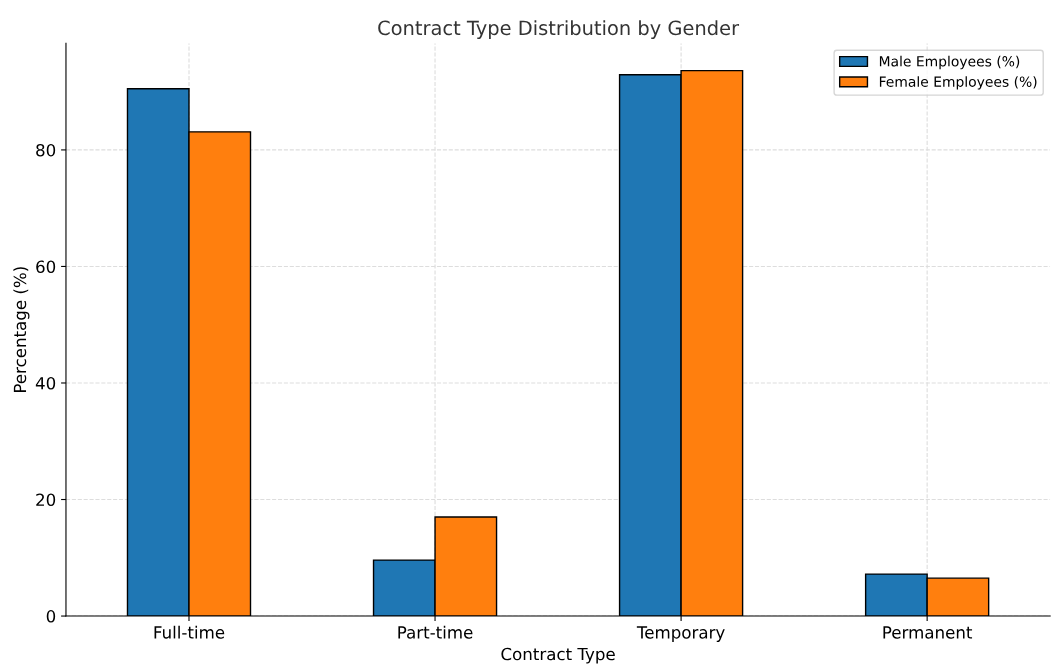 The width and height of the screenshot is (1064, 666). Describe the element at coordinates (958, 83) in the screenshot. I see `legend-label: Female Employees (%)` at that location.